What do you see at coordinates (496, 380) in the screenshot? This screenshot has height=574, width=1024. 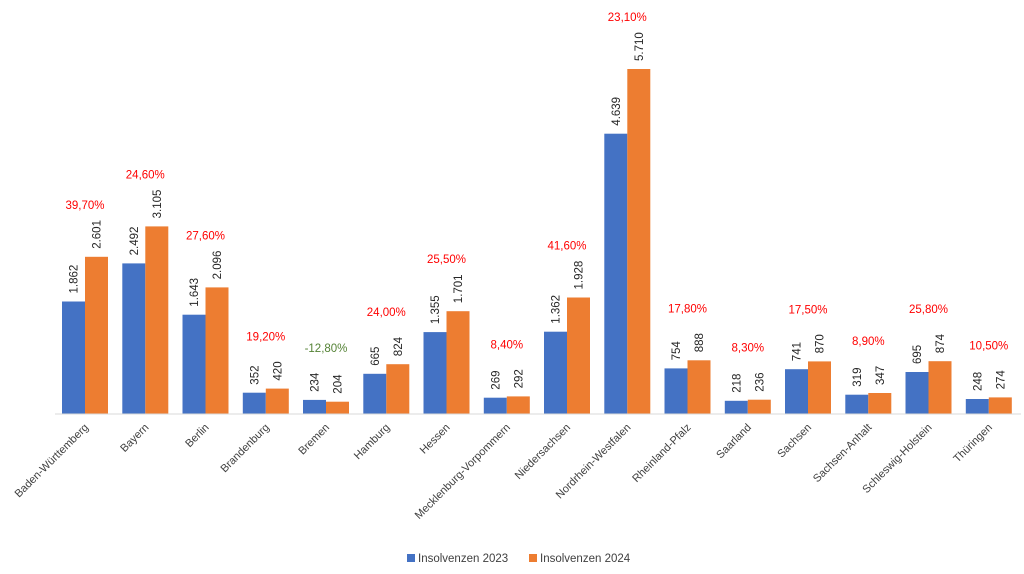 I see `data-label: 269` at bounding box center [496, 380].